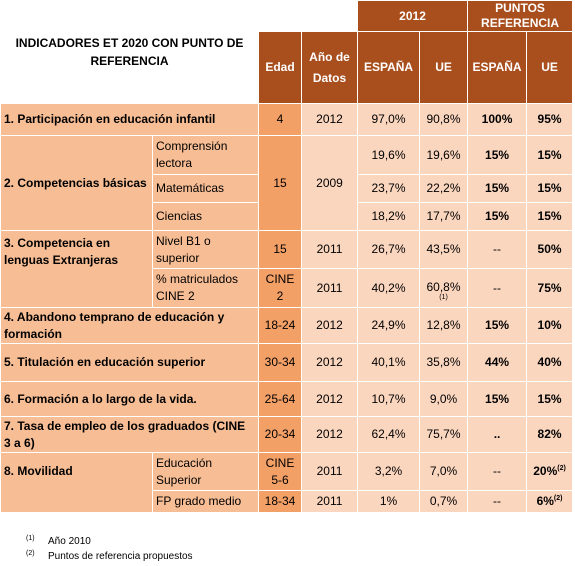 The width and height of the screenshot is (575, 566). Describe the element at coordinates (389, 67) in the screenshot. I see `header-espana: ESPAÑA` at that location.